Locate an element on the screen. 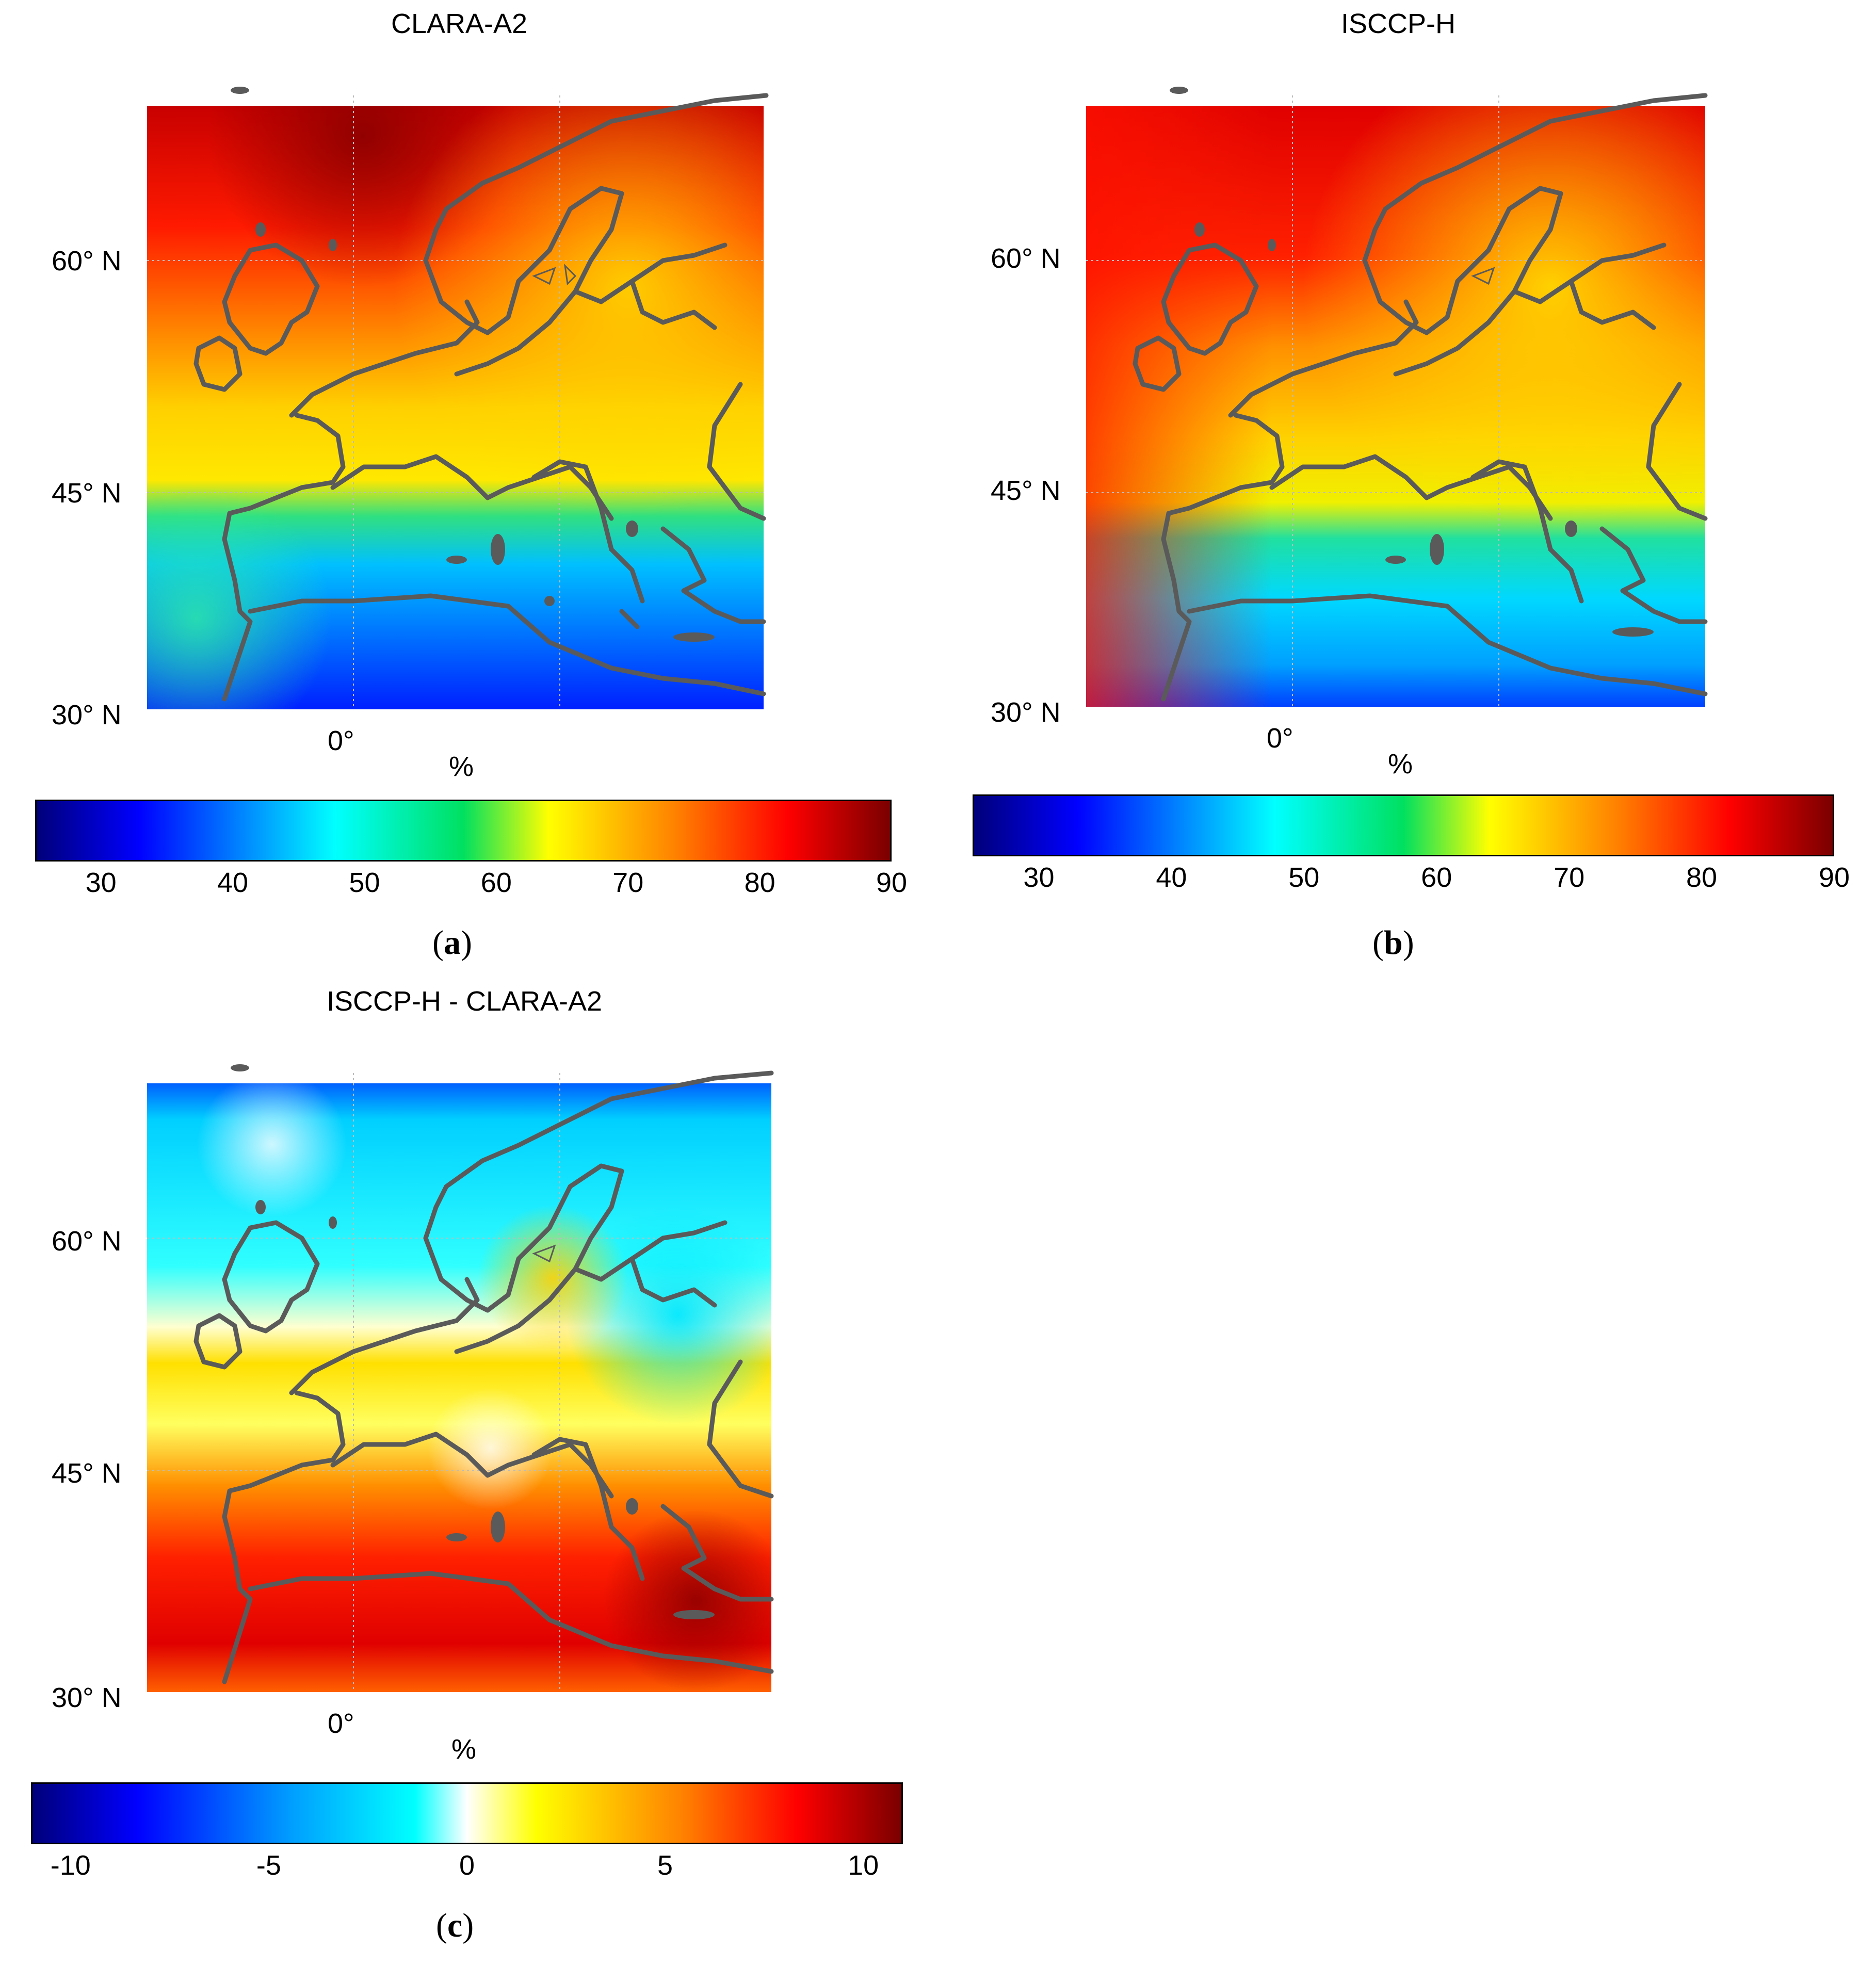  panel-title: CLARA-A2 is located at coordinates (460, 24).